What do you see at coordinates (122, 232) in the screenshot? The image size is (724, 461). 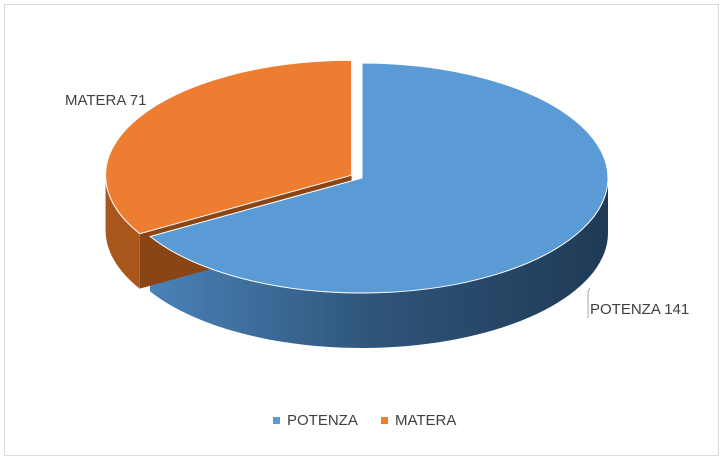 I see `pie-side` at bounding box center [122, 232].